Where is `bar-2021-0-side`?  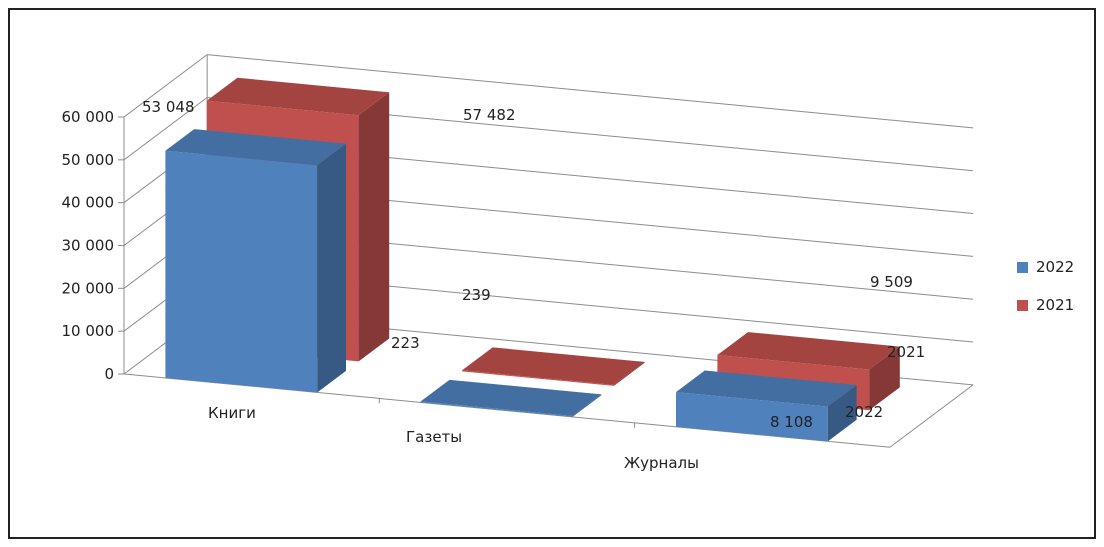 bar-2021-0-side is located at coordinates (374, 227).